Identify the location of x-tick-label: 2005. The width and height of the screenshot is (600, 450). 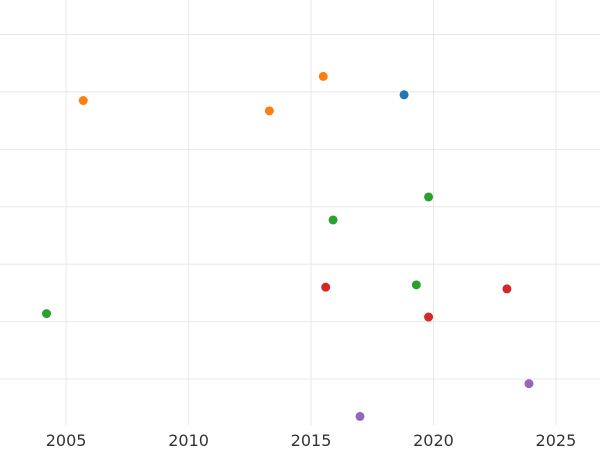
(66, 440).